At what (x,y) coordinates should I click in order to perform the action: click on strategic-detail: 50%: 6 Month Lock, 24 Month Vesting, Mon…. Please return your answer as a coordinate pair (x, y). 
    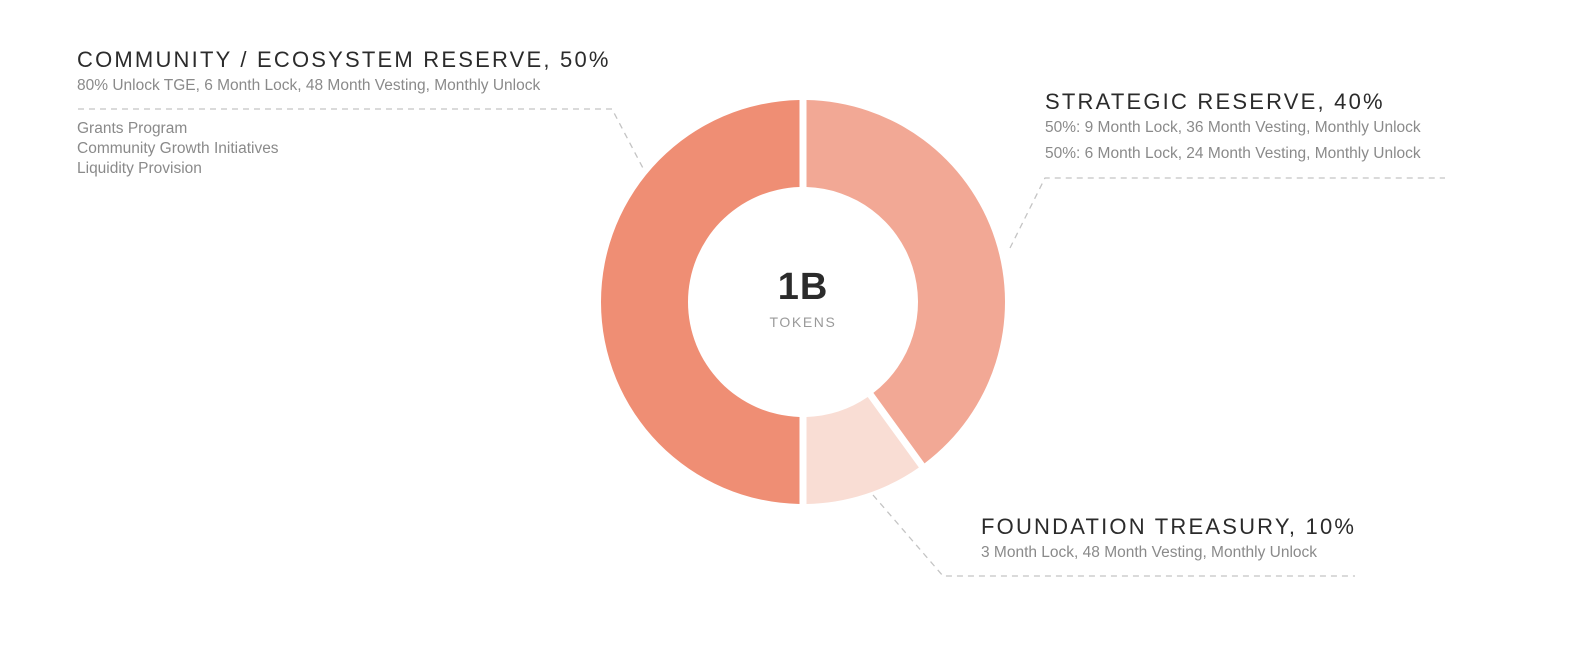
    Looking at the image, I should click on (1233, 153).